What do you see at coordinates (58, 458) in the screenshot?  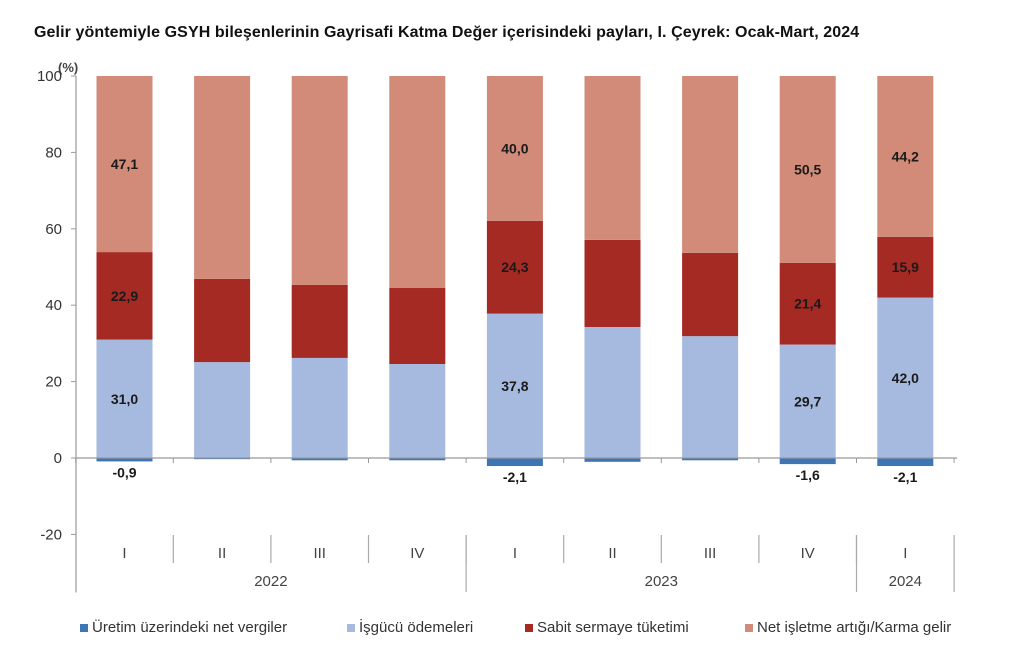 I see `y-tick-label: 0` at bounding box center [58, 458].